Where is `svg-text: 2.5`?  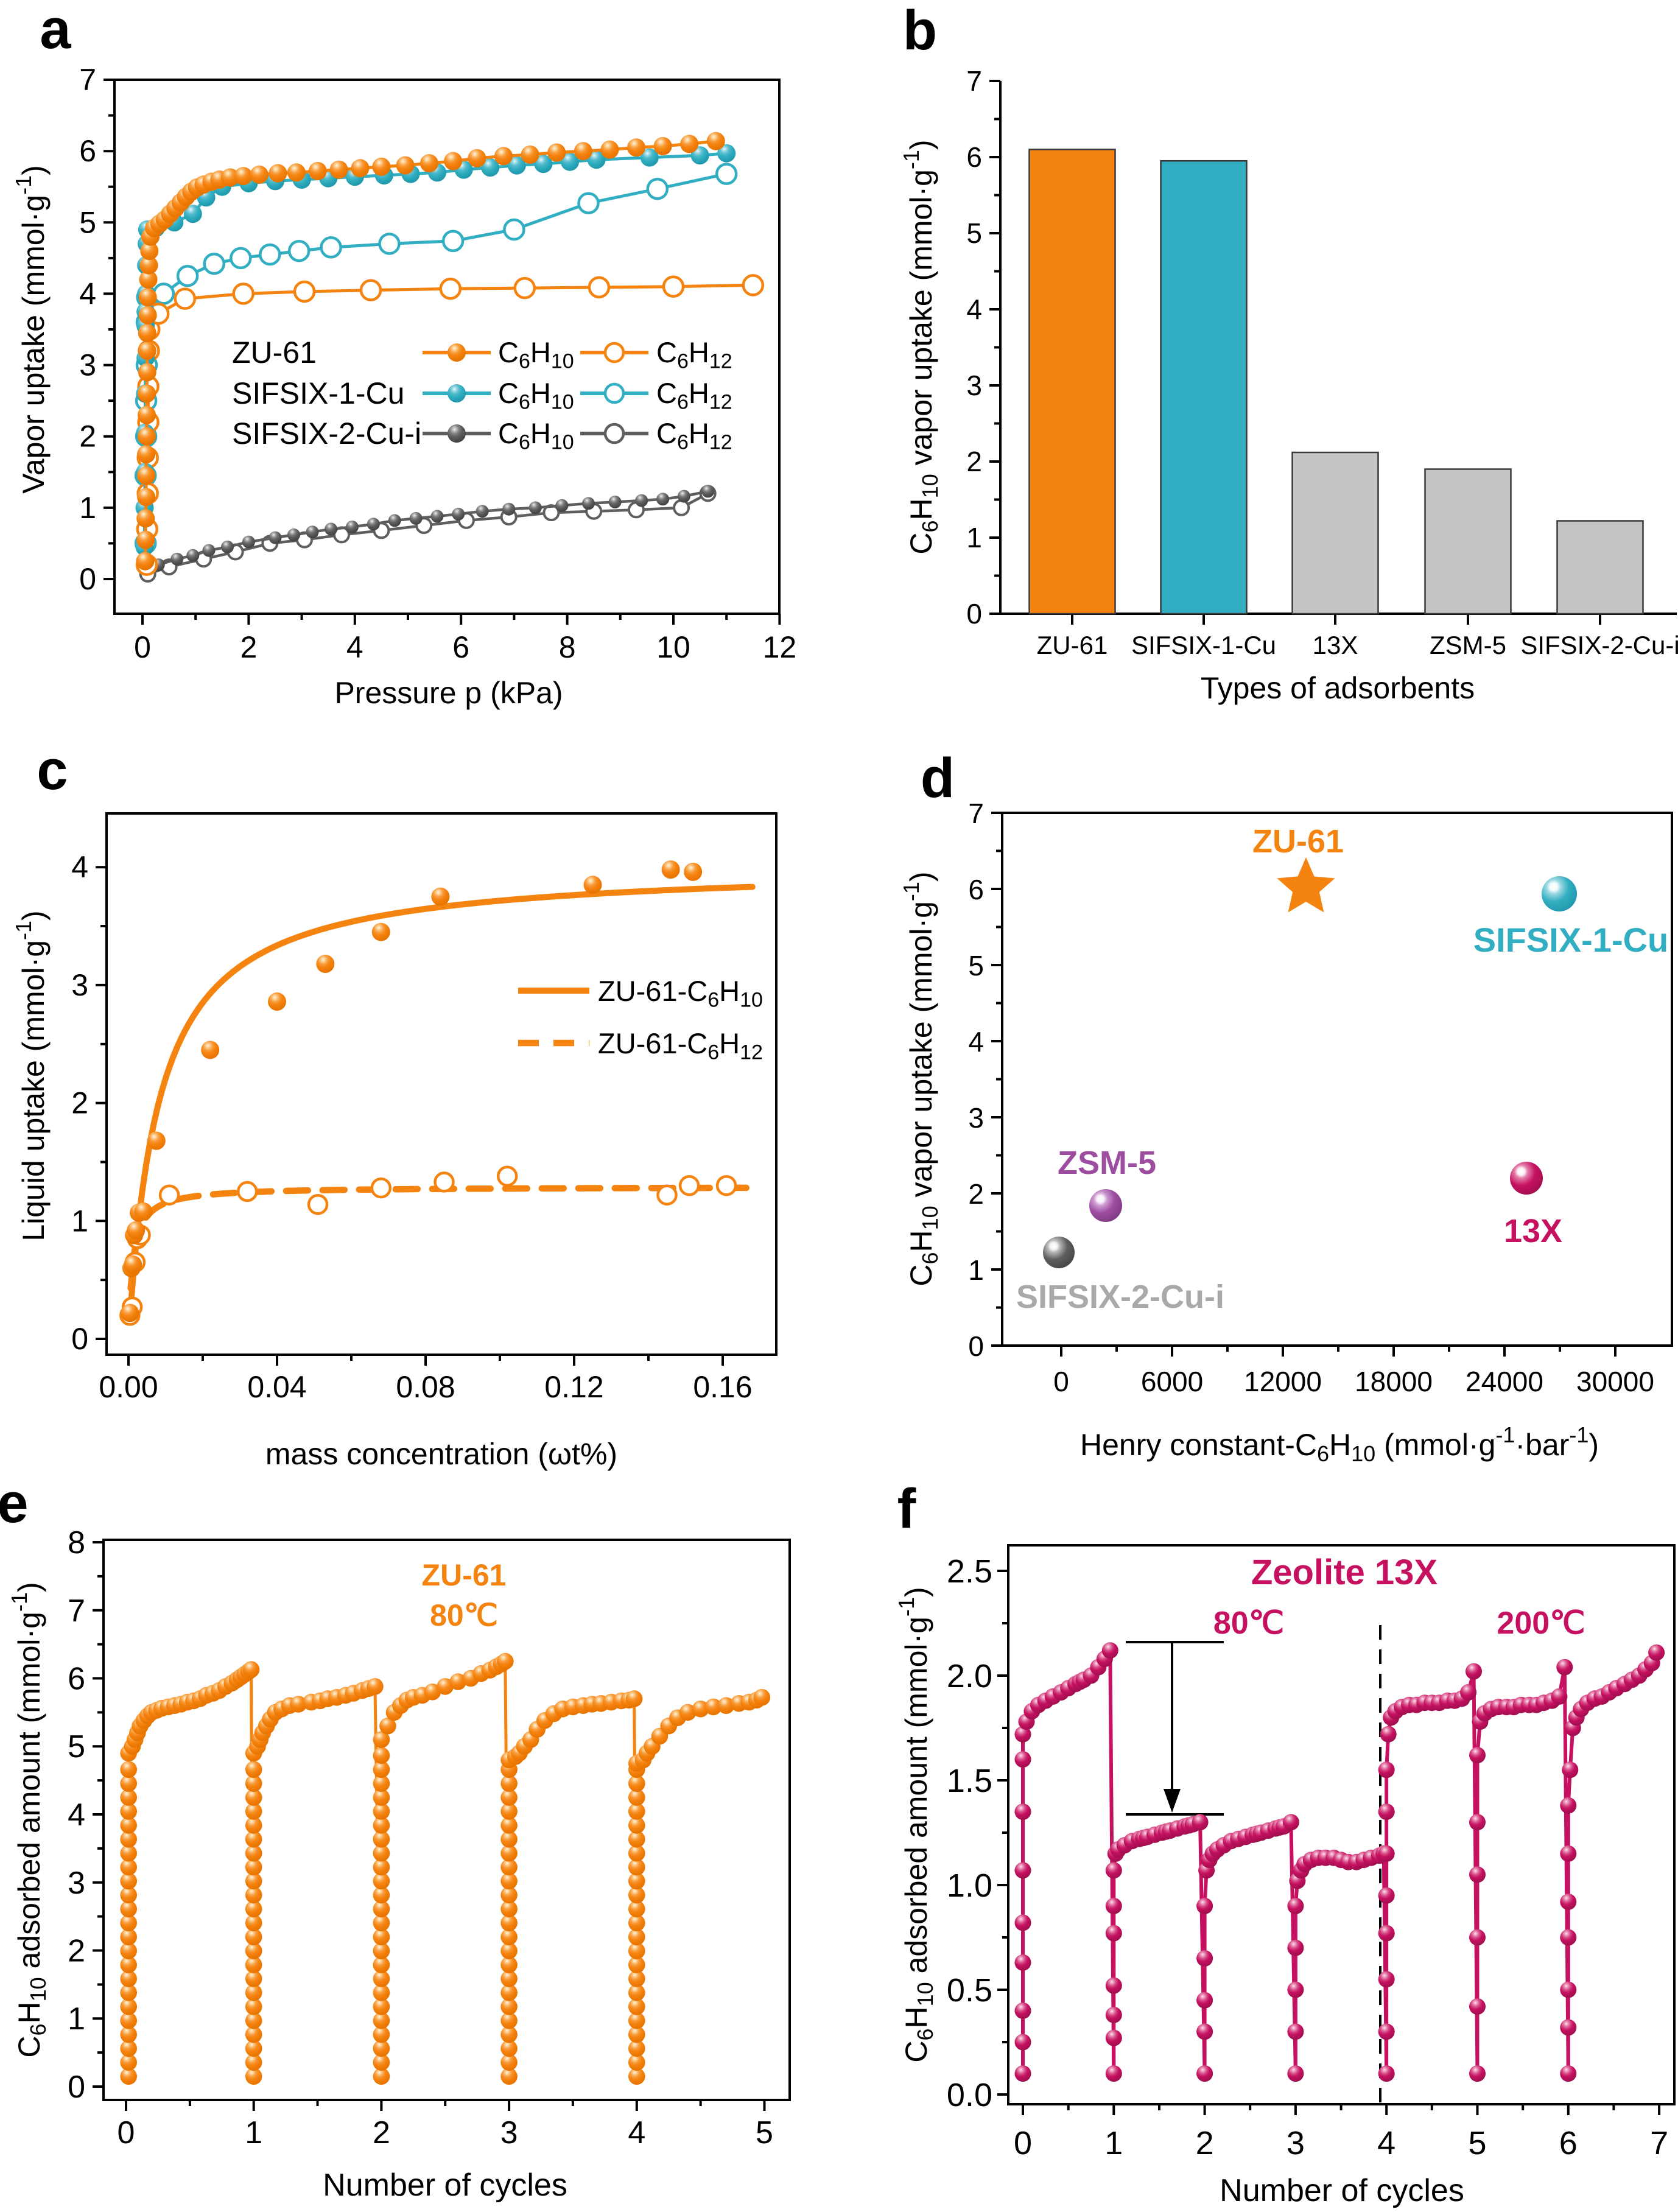 svg-text: 2.5 is located at coordinates (969, 1571).